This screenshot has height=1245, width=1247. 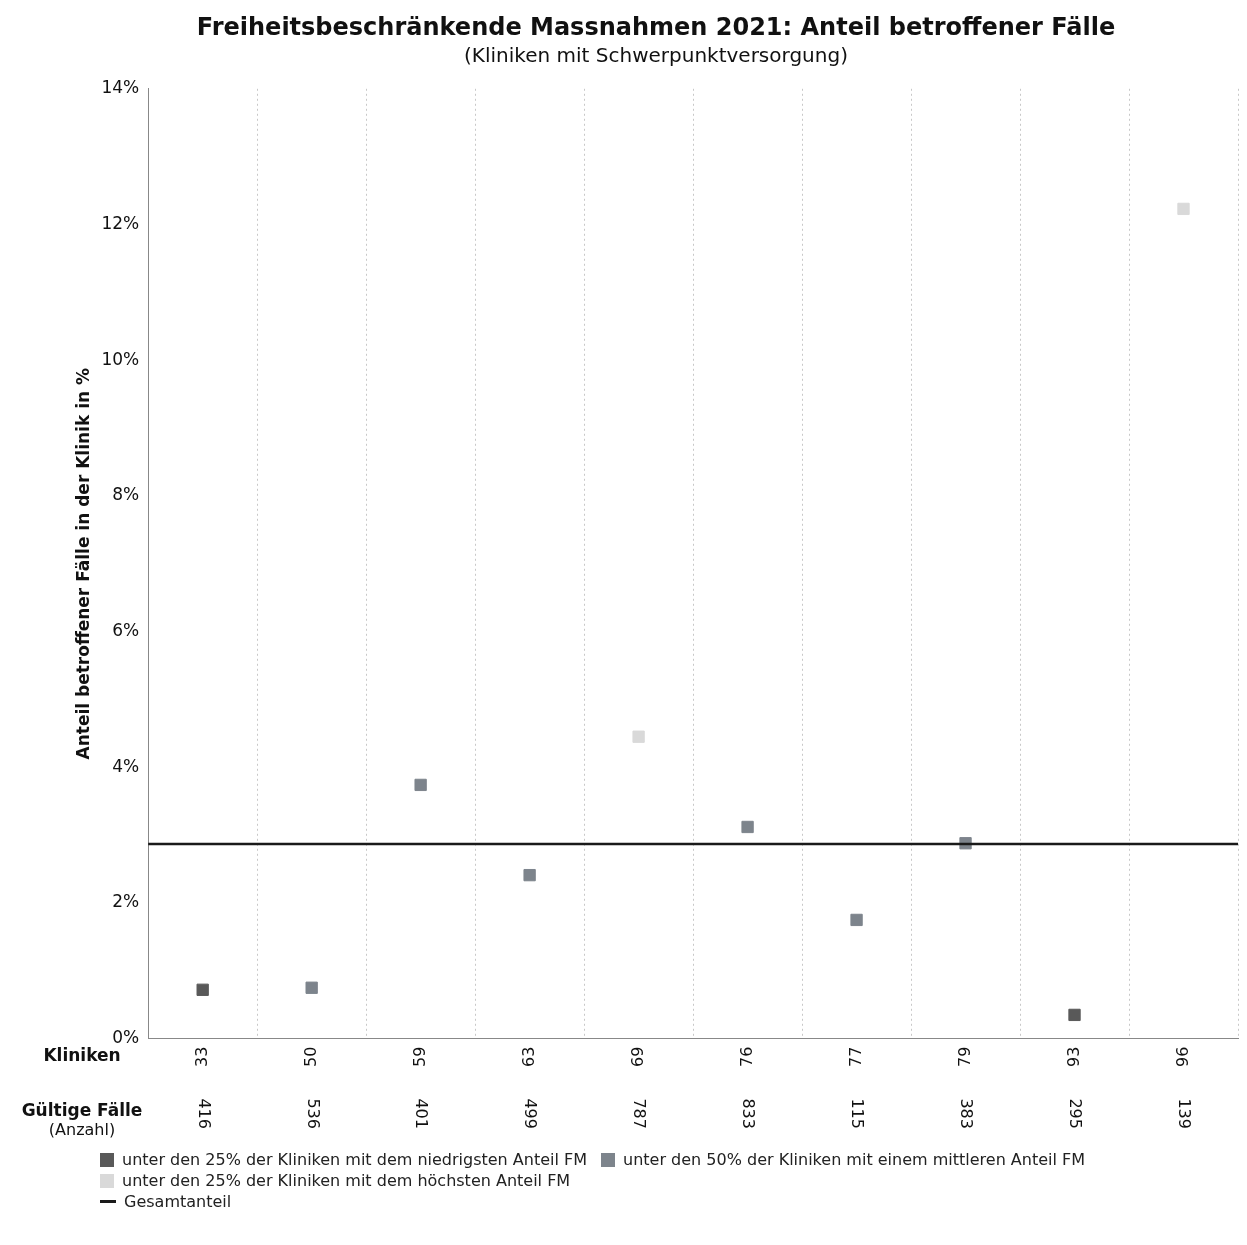 I want to click on legend-label: Gesamtanteil, so click(x=178, y=1201).